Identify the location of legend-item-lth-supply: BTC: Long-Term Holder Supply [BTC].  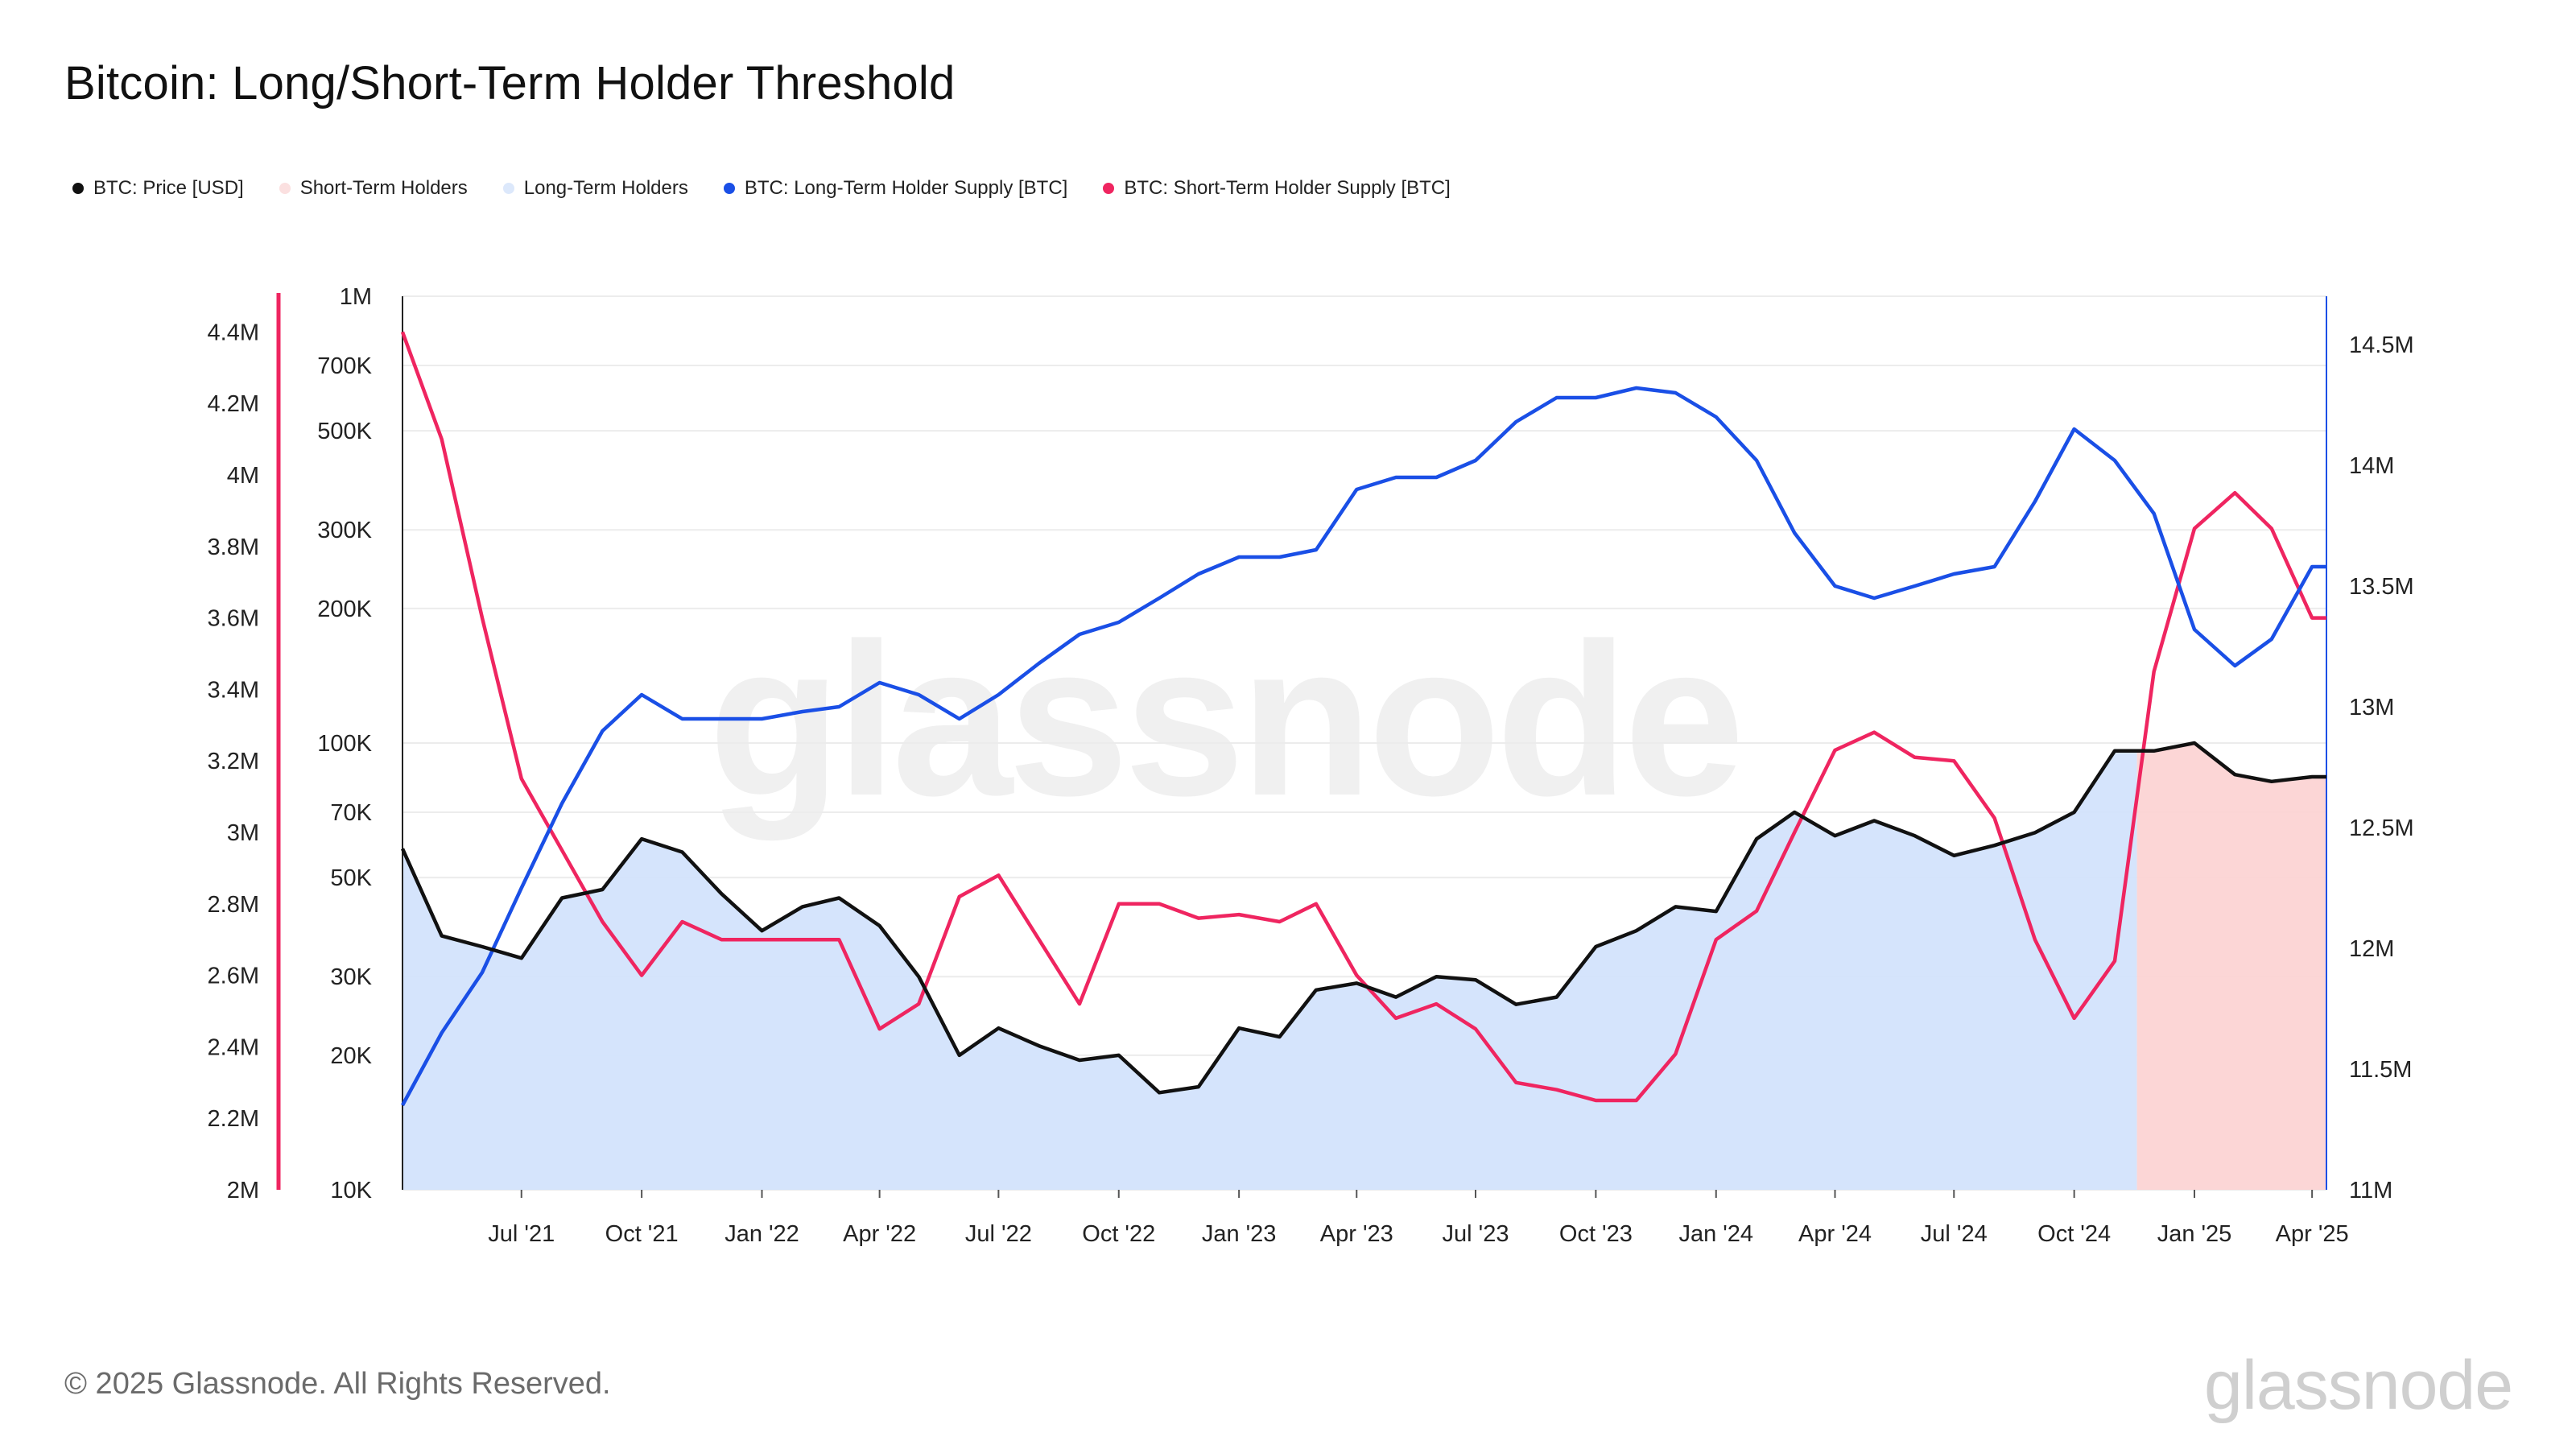
(895, 188).